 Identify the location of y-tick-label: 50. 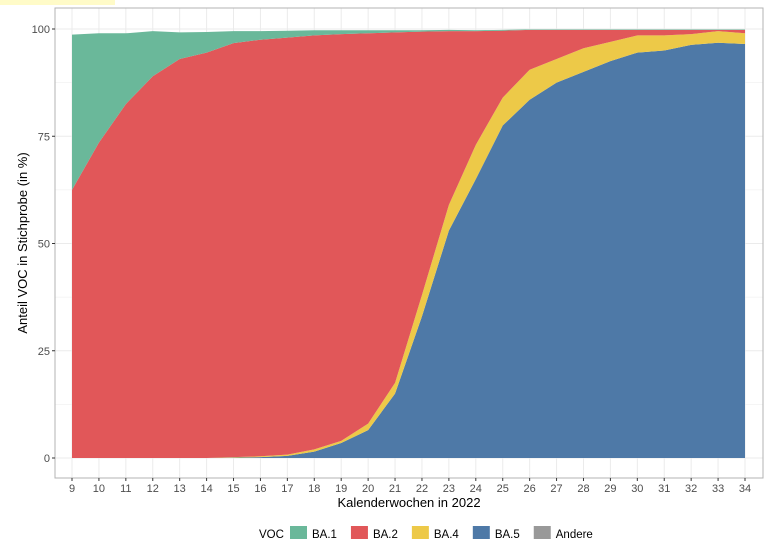
(44, 245).